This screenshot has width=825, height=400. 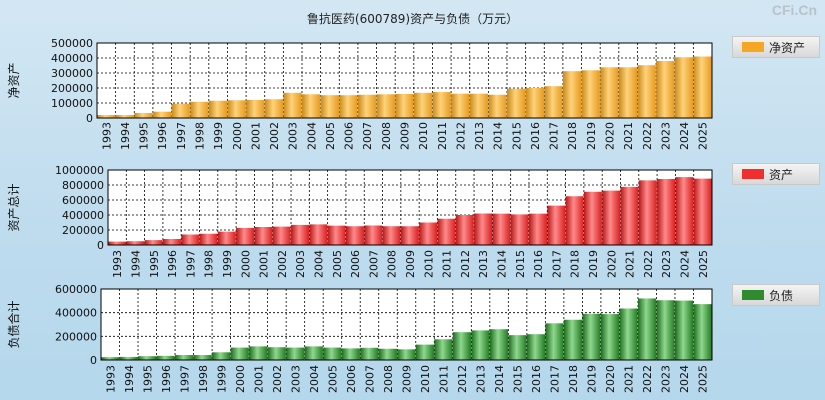 I want to click on legend-net-assets: 净资产, so click(x=776, y=47).